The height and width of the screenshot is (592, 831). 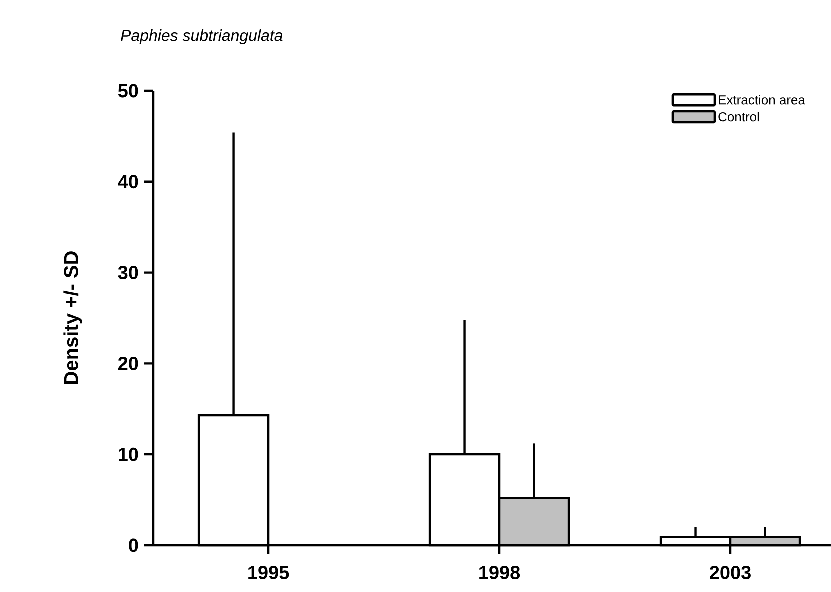 I want to click on x-tick-label: 1998, so click(x=500, y=573).